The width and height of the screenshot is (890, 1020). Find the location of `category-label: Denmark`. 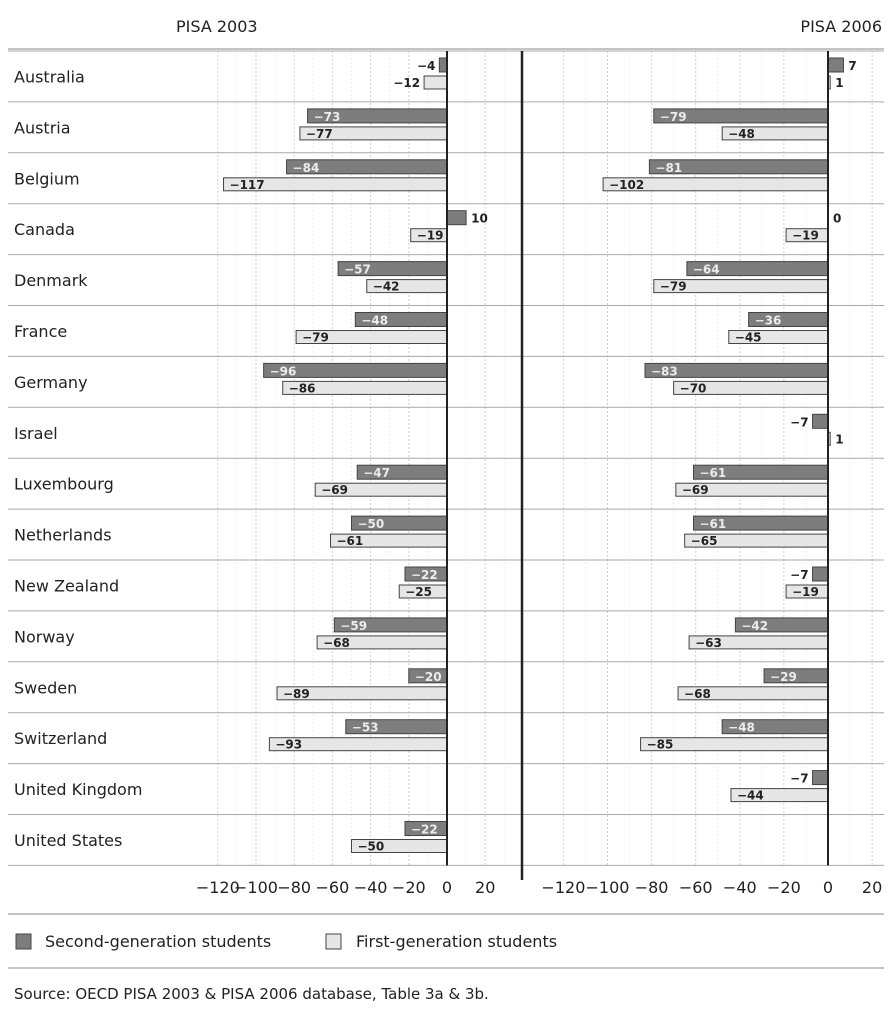

category-label: Denmark is located at coordinates (51, 280).